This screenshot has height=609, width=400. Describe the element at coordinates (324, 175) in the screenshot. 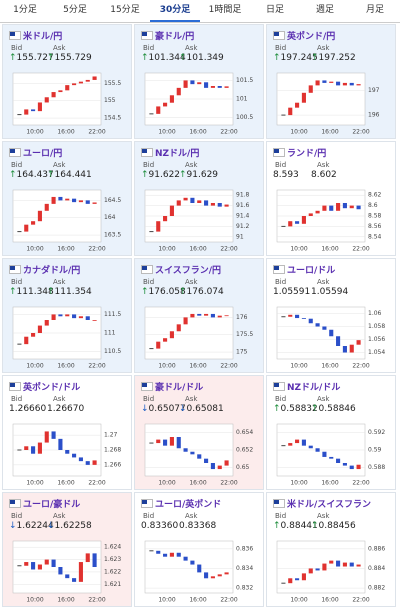

I see `ask-price: 8.602` at that location.